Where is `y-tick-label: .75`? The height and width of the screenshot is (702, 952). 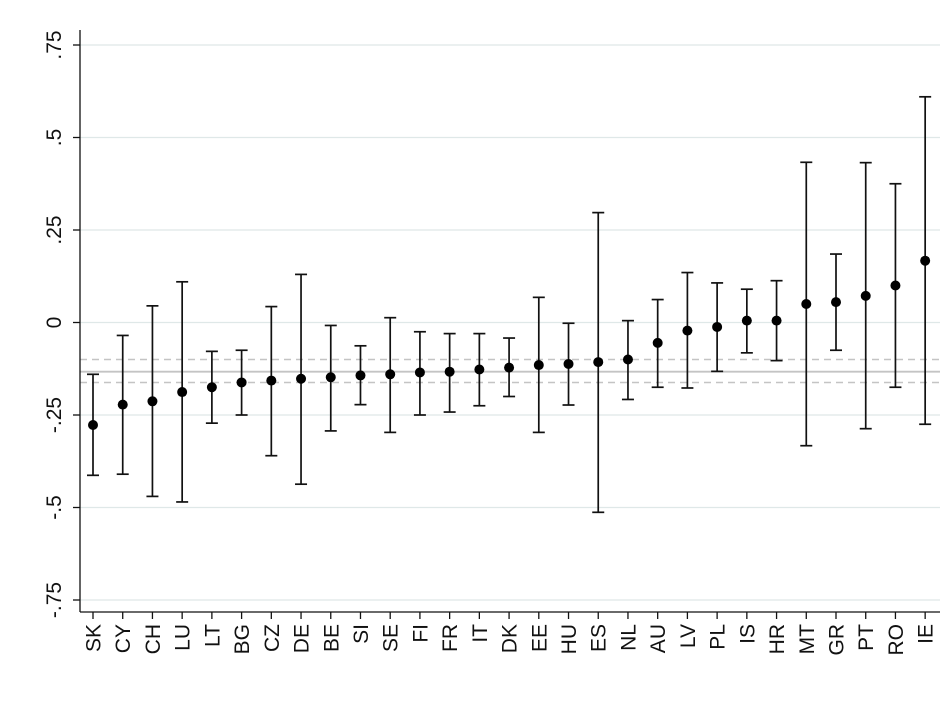
y-tick-label: .75 is located at coordinates (54, 44).